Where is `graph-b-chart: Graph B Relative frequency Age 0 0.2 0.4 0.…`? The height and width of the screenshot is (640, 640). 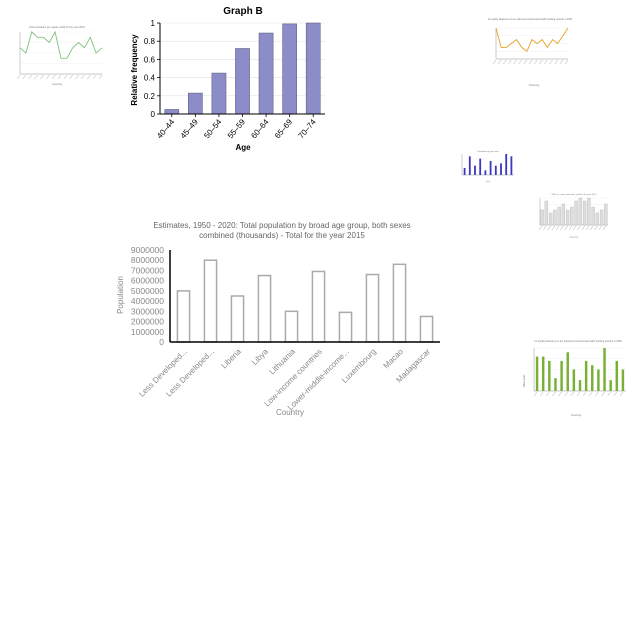
graph-b-chart: Graph B Relative frequency Age 0 0.2 0.4 0.… is located at coordinates (227, 80).